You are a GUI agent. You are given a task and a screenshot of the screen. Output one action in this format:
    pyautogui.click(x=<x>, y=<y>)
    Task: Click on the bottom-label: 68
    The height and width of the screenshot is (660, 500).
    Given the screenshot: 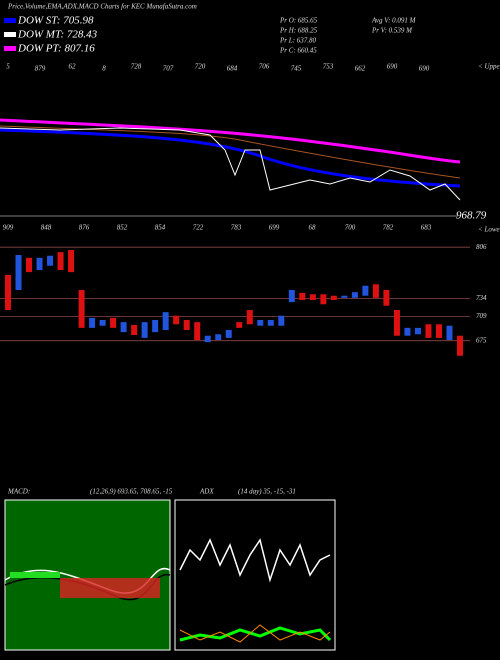 What is the action you would take?
    pyautogui.click(x=313, y=228)
    